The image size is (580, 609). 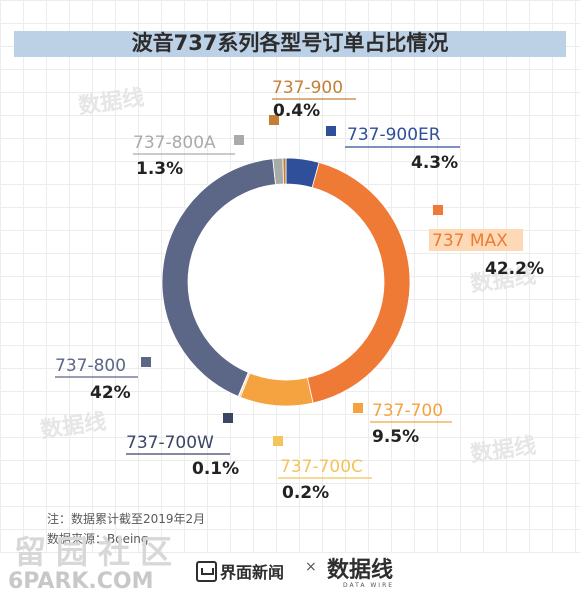 I want to click on datawire-logo: 数据线, so click(x=360, y=570).